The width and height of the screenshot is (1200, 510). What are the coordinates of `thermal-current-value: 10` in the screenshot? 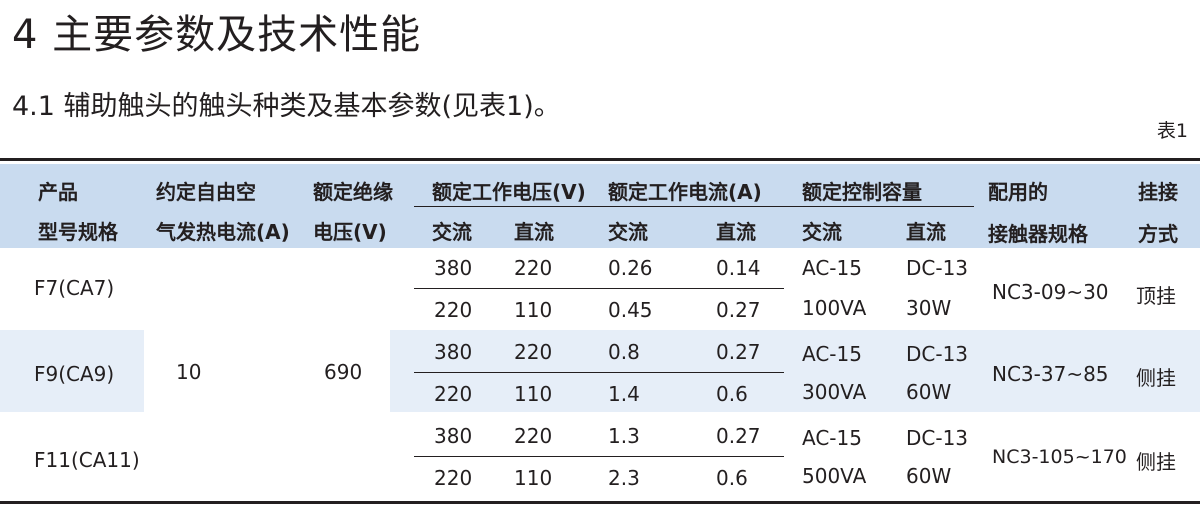 It's located at (189, 372).